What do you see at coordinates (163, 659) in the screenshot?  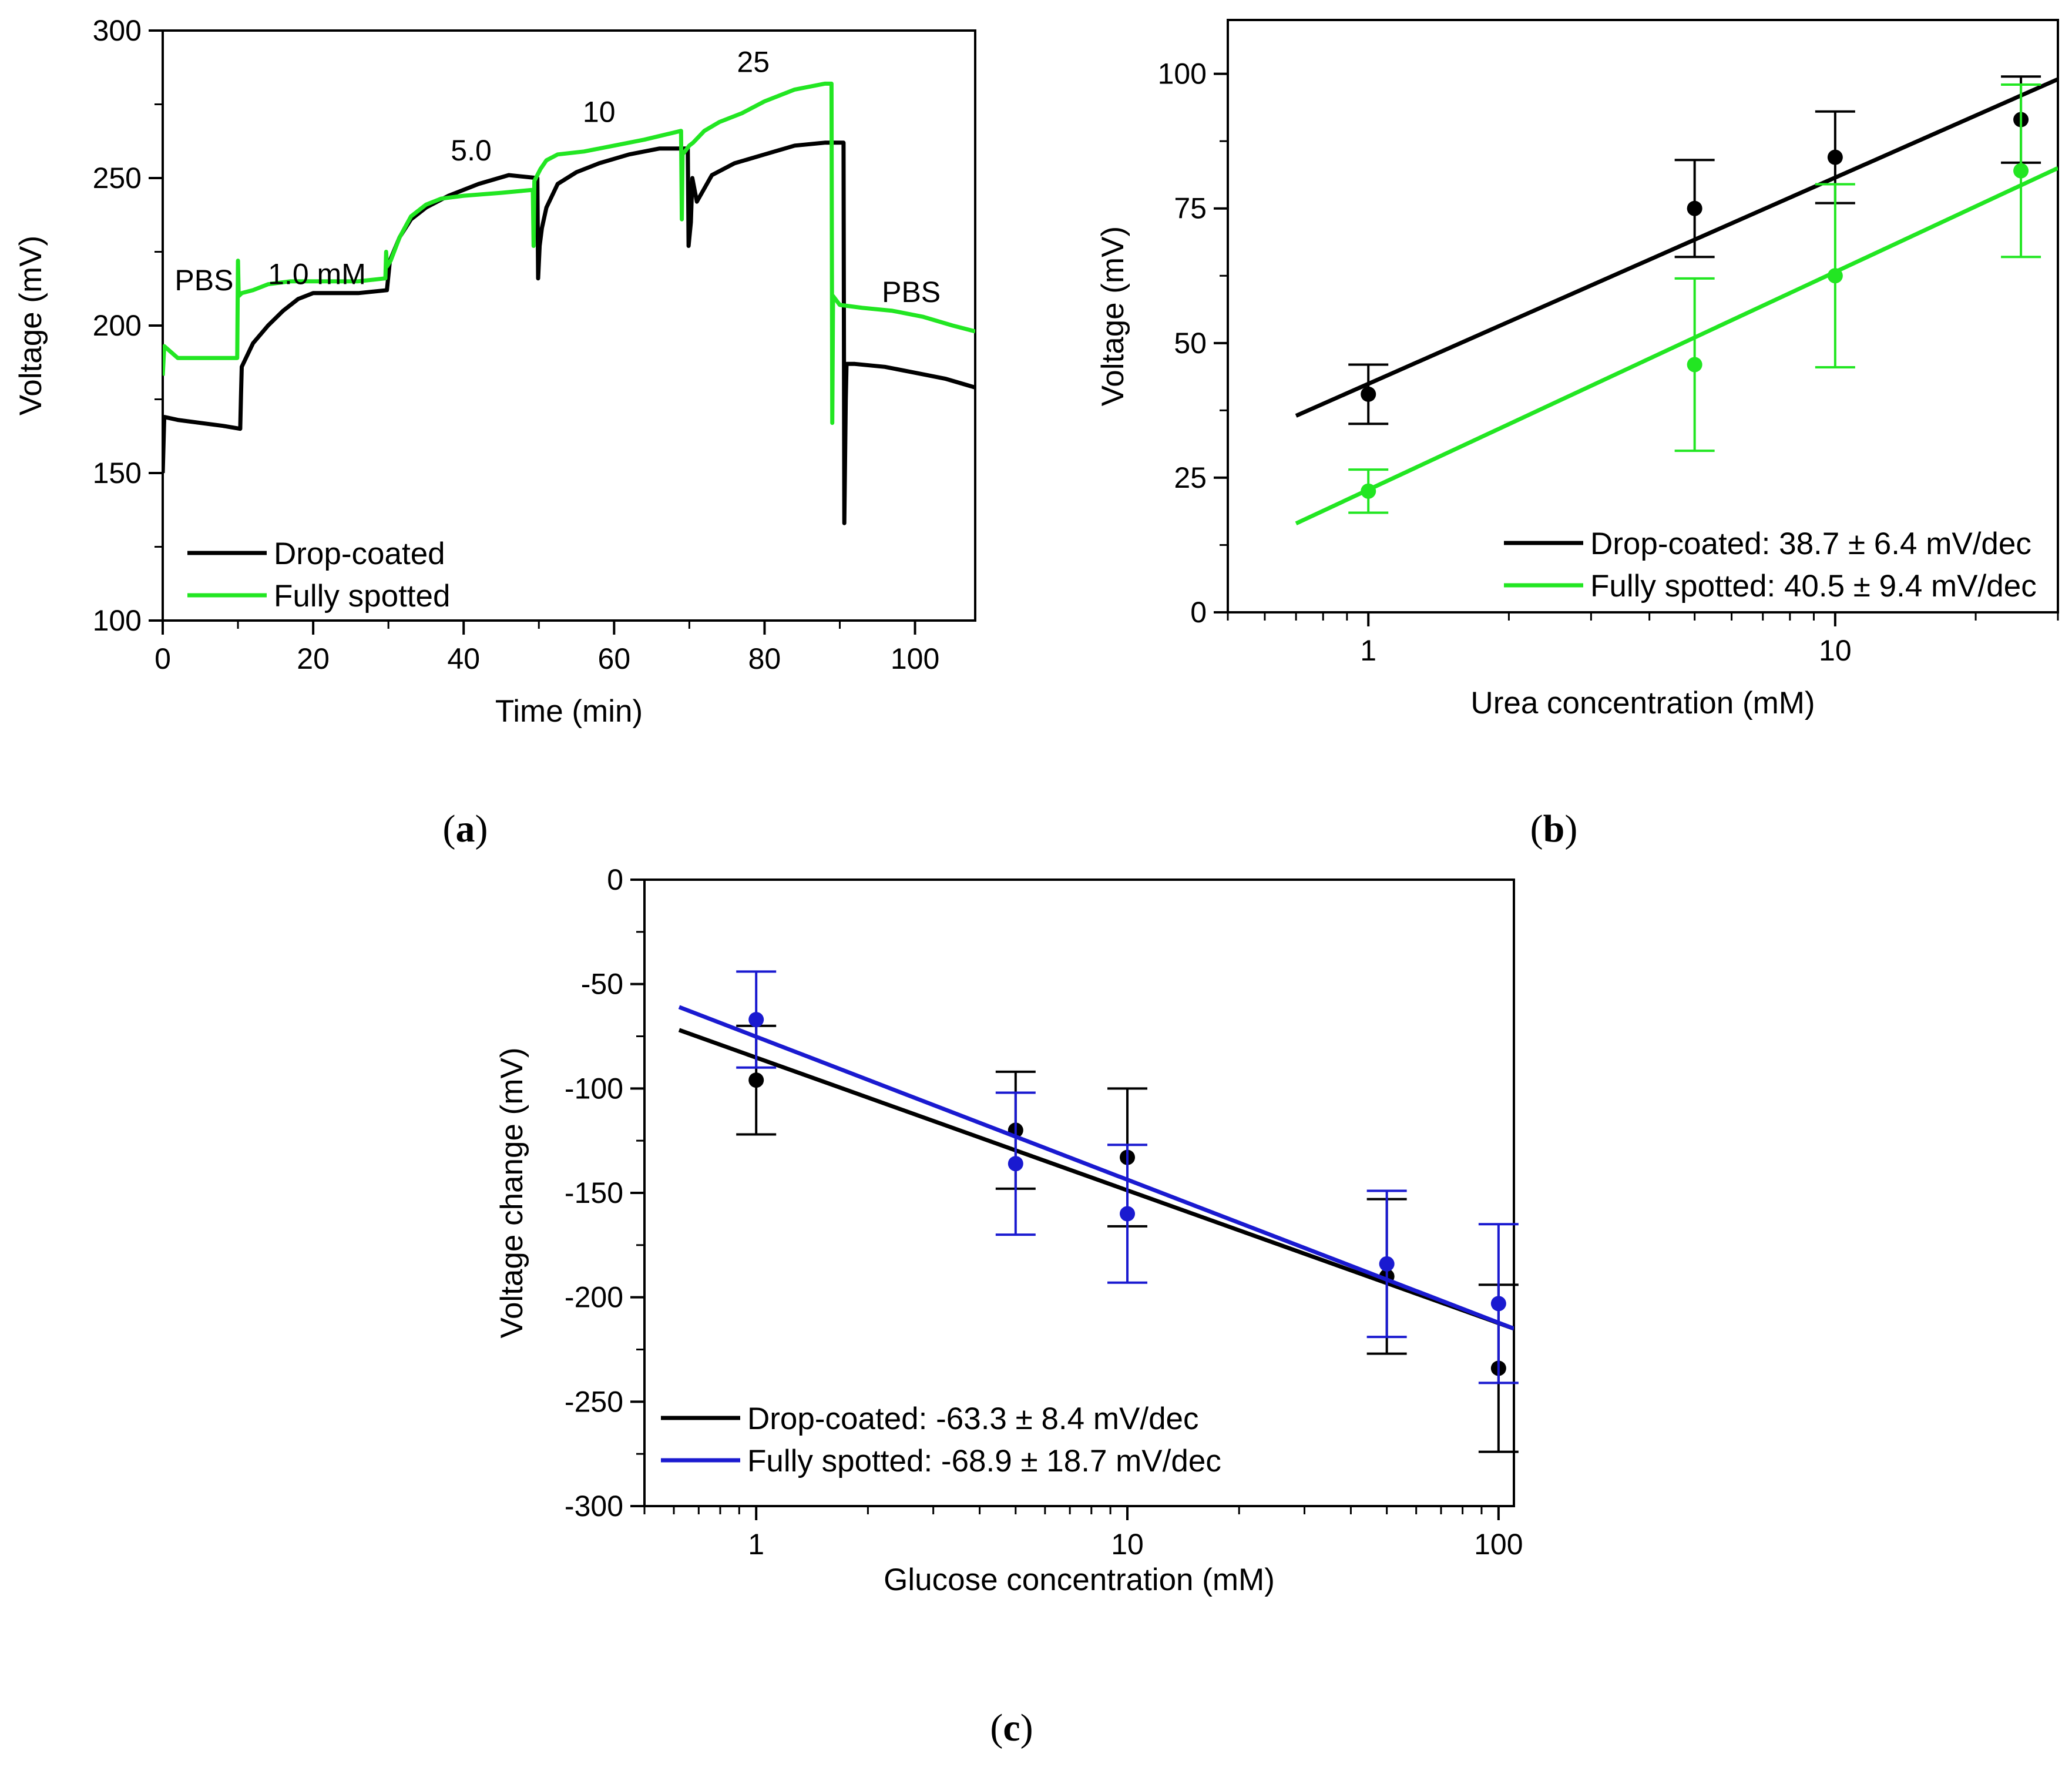 I see `x-tick-label: 0` at bounding box center [163, 659].